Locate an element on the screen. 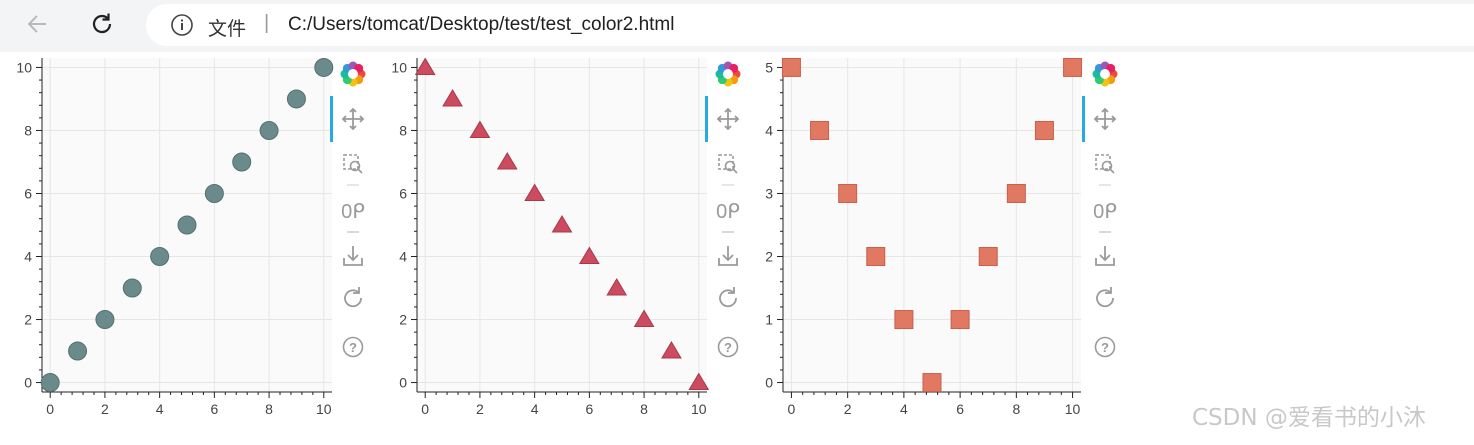 This screenshot has width=1474, height=445. y-tick-label: 3 is located at coordinates (769, 193).